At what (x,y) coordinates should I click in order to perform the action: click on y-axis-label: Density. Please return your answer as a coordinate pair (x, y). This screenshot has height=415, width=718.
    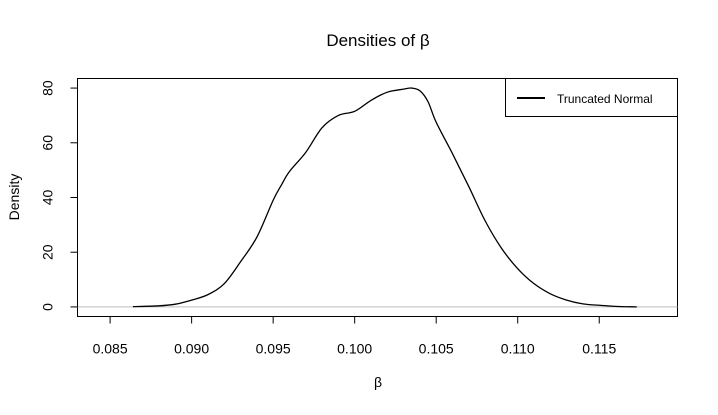
    Looking at the image, I should click on (14, 197).